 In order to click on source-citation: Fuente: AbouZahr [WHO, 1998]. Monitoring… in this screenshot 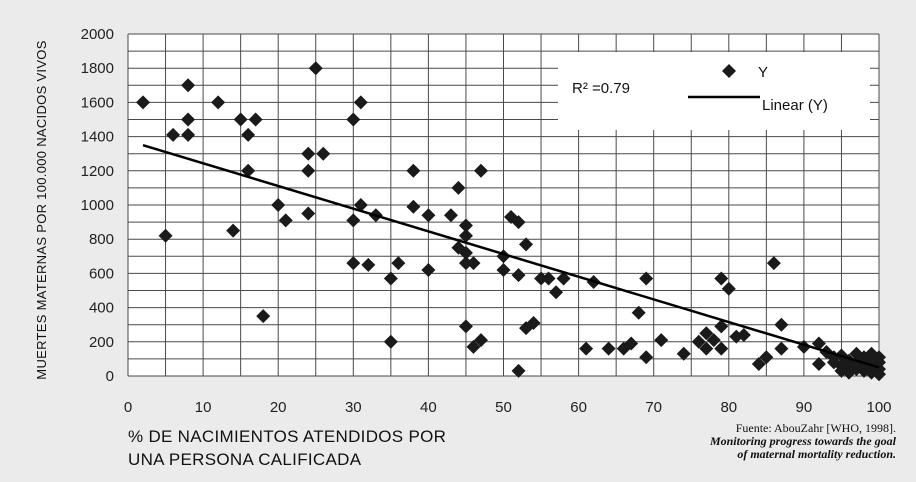, I will do `click(803, 441)`.